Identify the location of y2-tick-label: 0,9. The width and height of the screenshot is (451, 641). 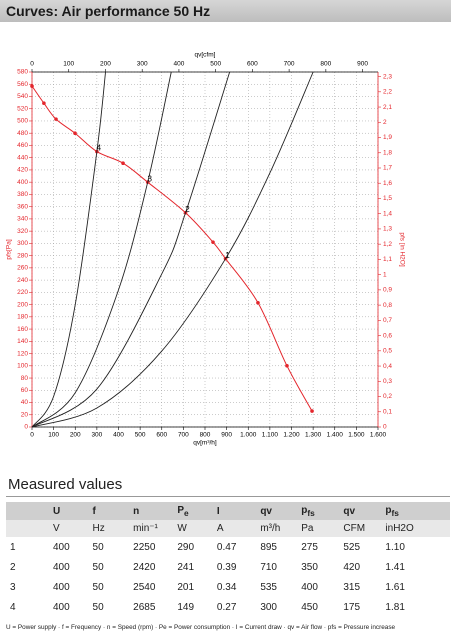
(387, 290).